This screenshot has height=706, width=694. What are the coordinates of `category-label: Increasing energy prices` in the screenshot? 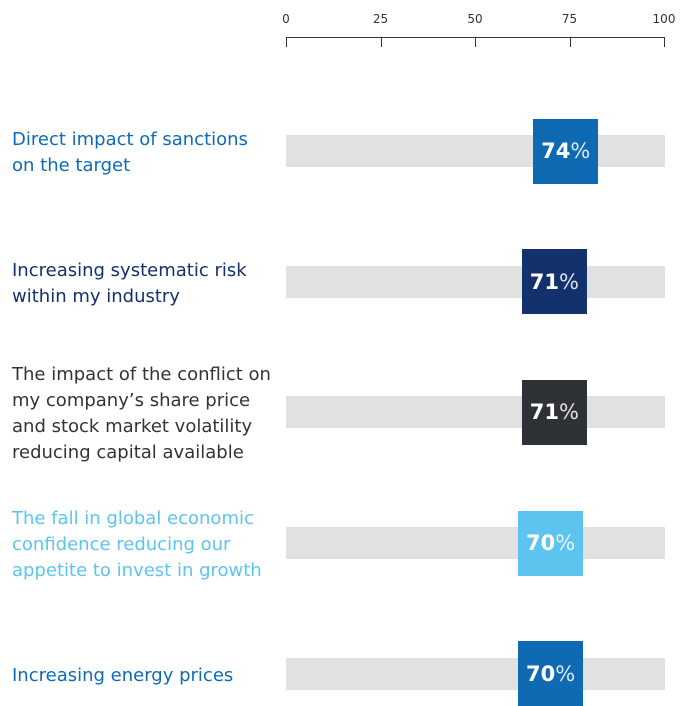 It's located at (123, 675).